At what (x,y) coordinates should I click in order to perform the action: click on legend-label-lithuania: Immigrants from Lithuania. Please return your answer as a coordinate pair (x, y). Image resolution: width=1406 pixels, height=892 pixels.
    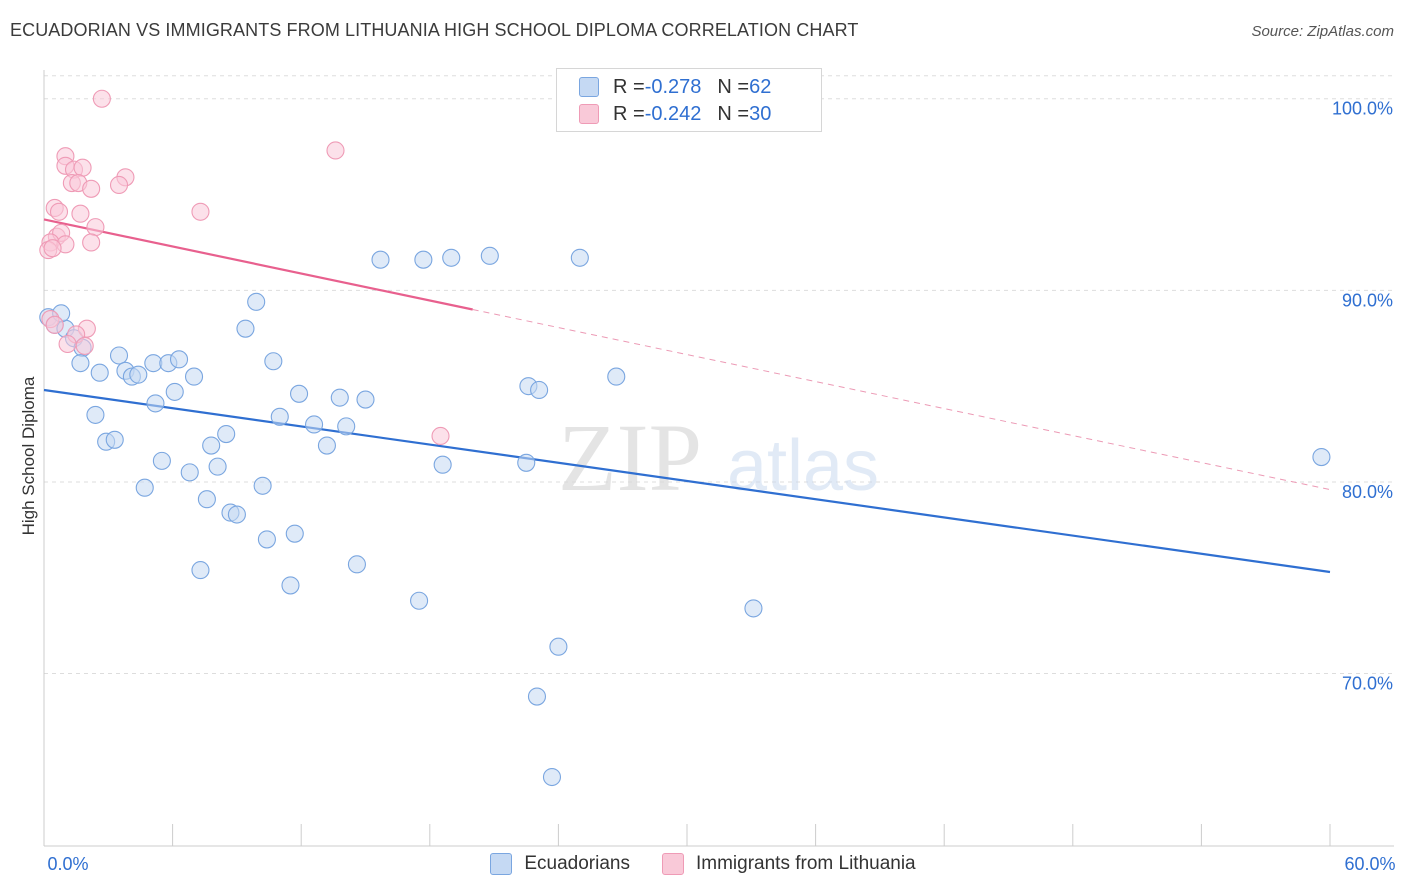
    Looking at the image, I should click on (805, 863).